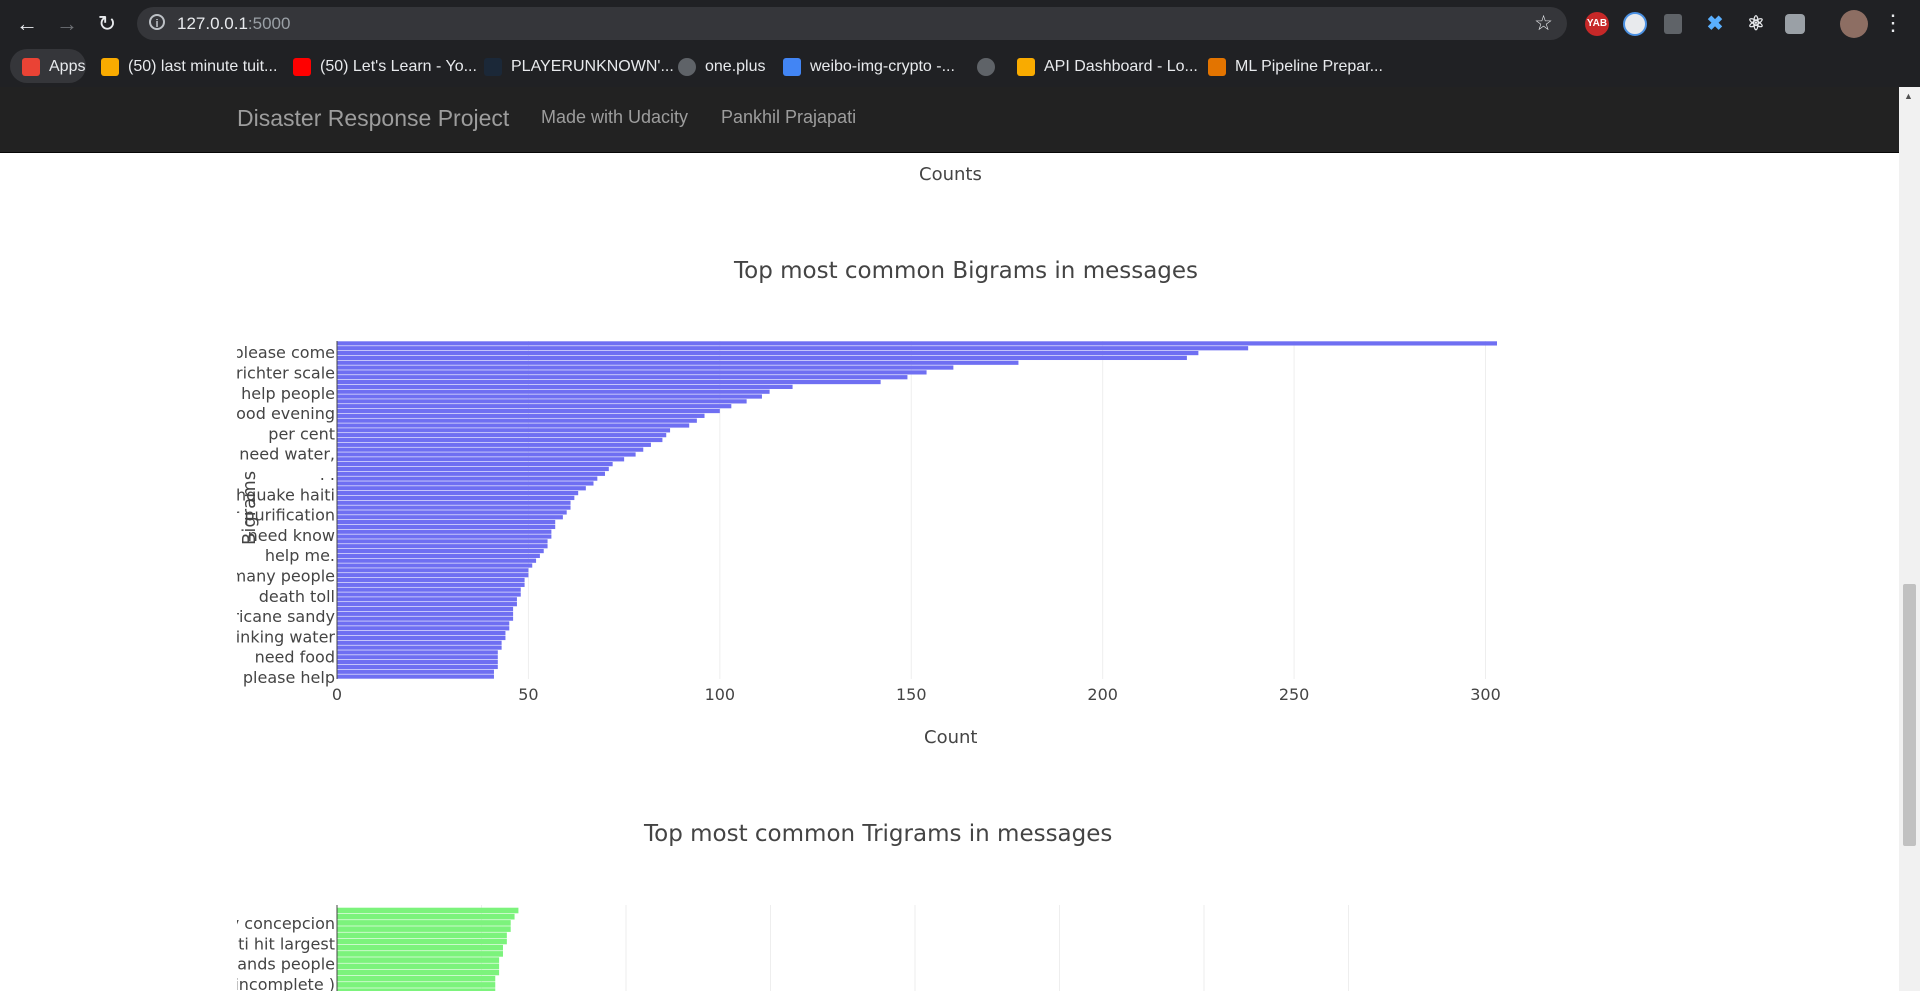 The width and height of the screenshot is (1920, 991). What do you see at coordinates (157, 22) in the screenshot?
I see `info-icon: i` at bounding box center [157, 22].